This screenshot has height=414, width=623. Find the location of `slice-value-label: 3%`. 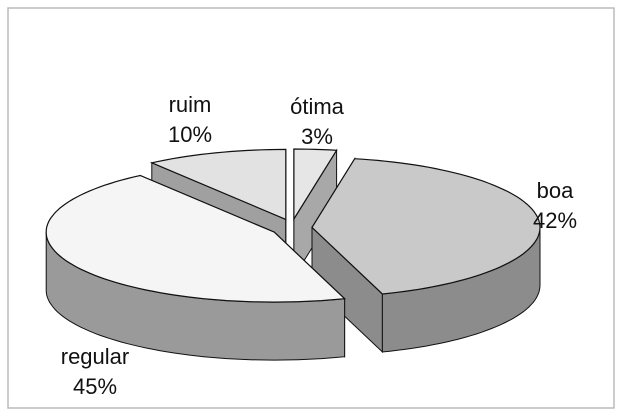

slice-value-label: 3% is located at coordinates (317, 136).